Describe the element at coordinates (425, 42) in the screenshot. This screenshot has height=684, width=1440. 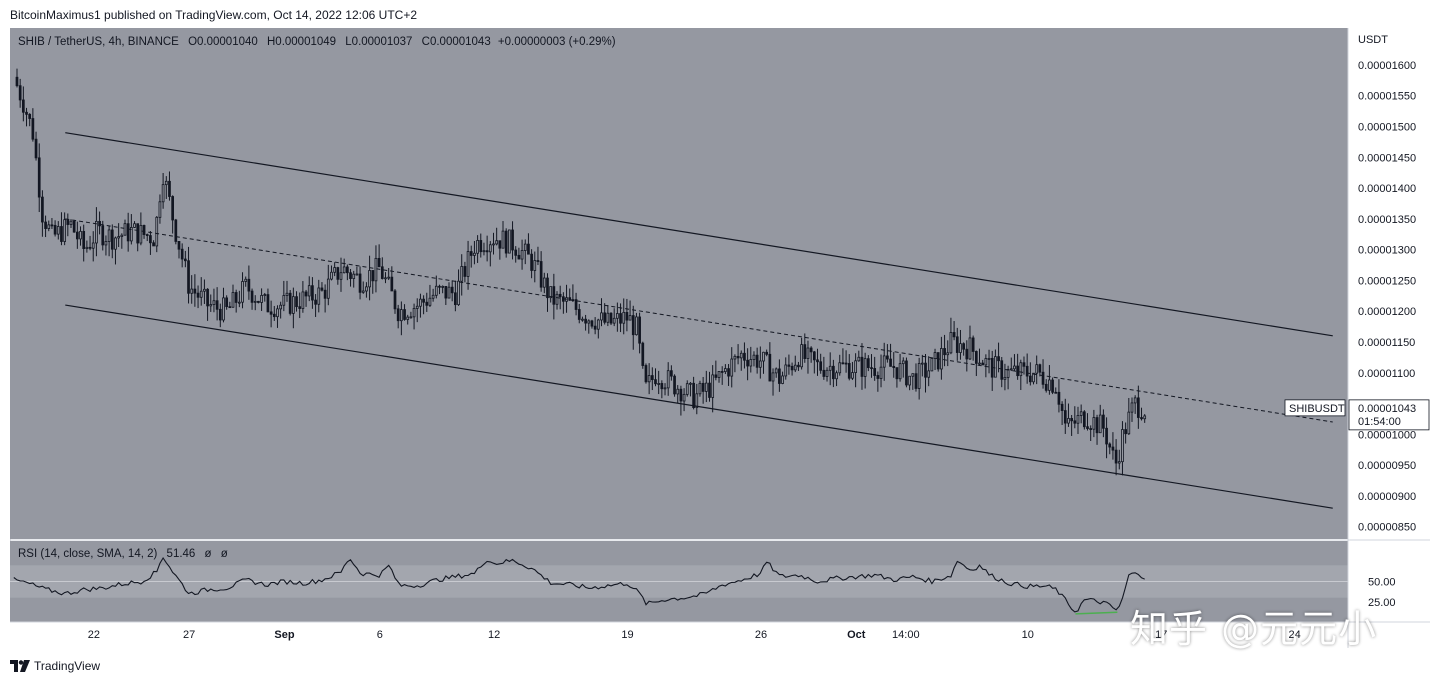
I see `close-label: C` at that location.